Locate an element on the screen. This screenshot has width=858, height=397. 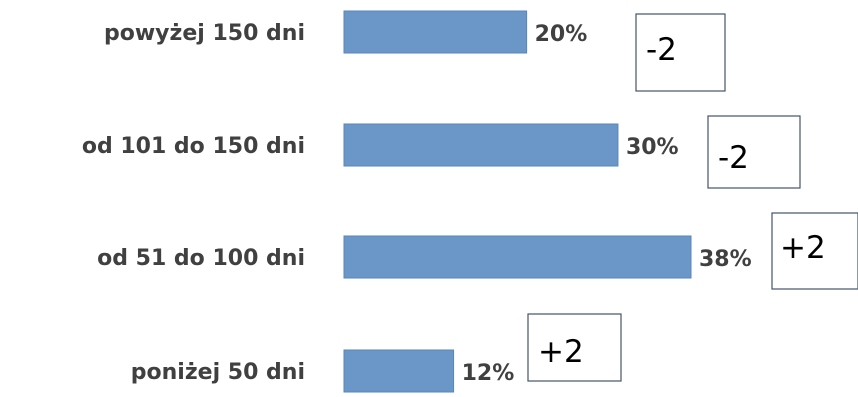
value-label: 38% is located at coordinates (725, 259).